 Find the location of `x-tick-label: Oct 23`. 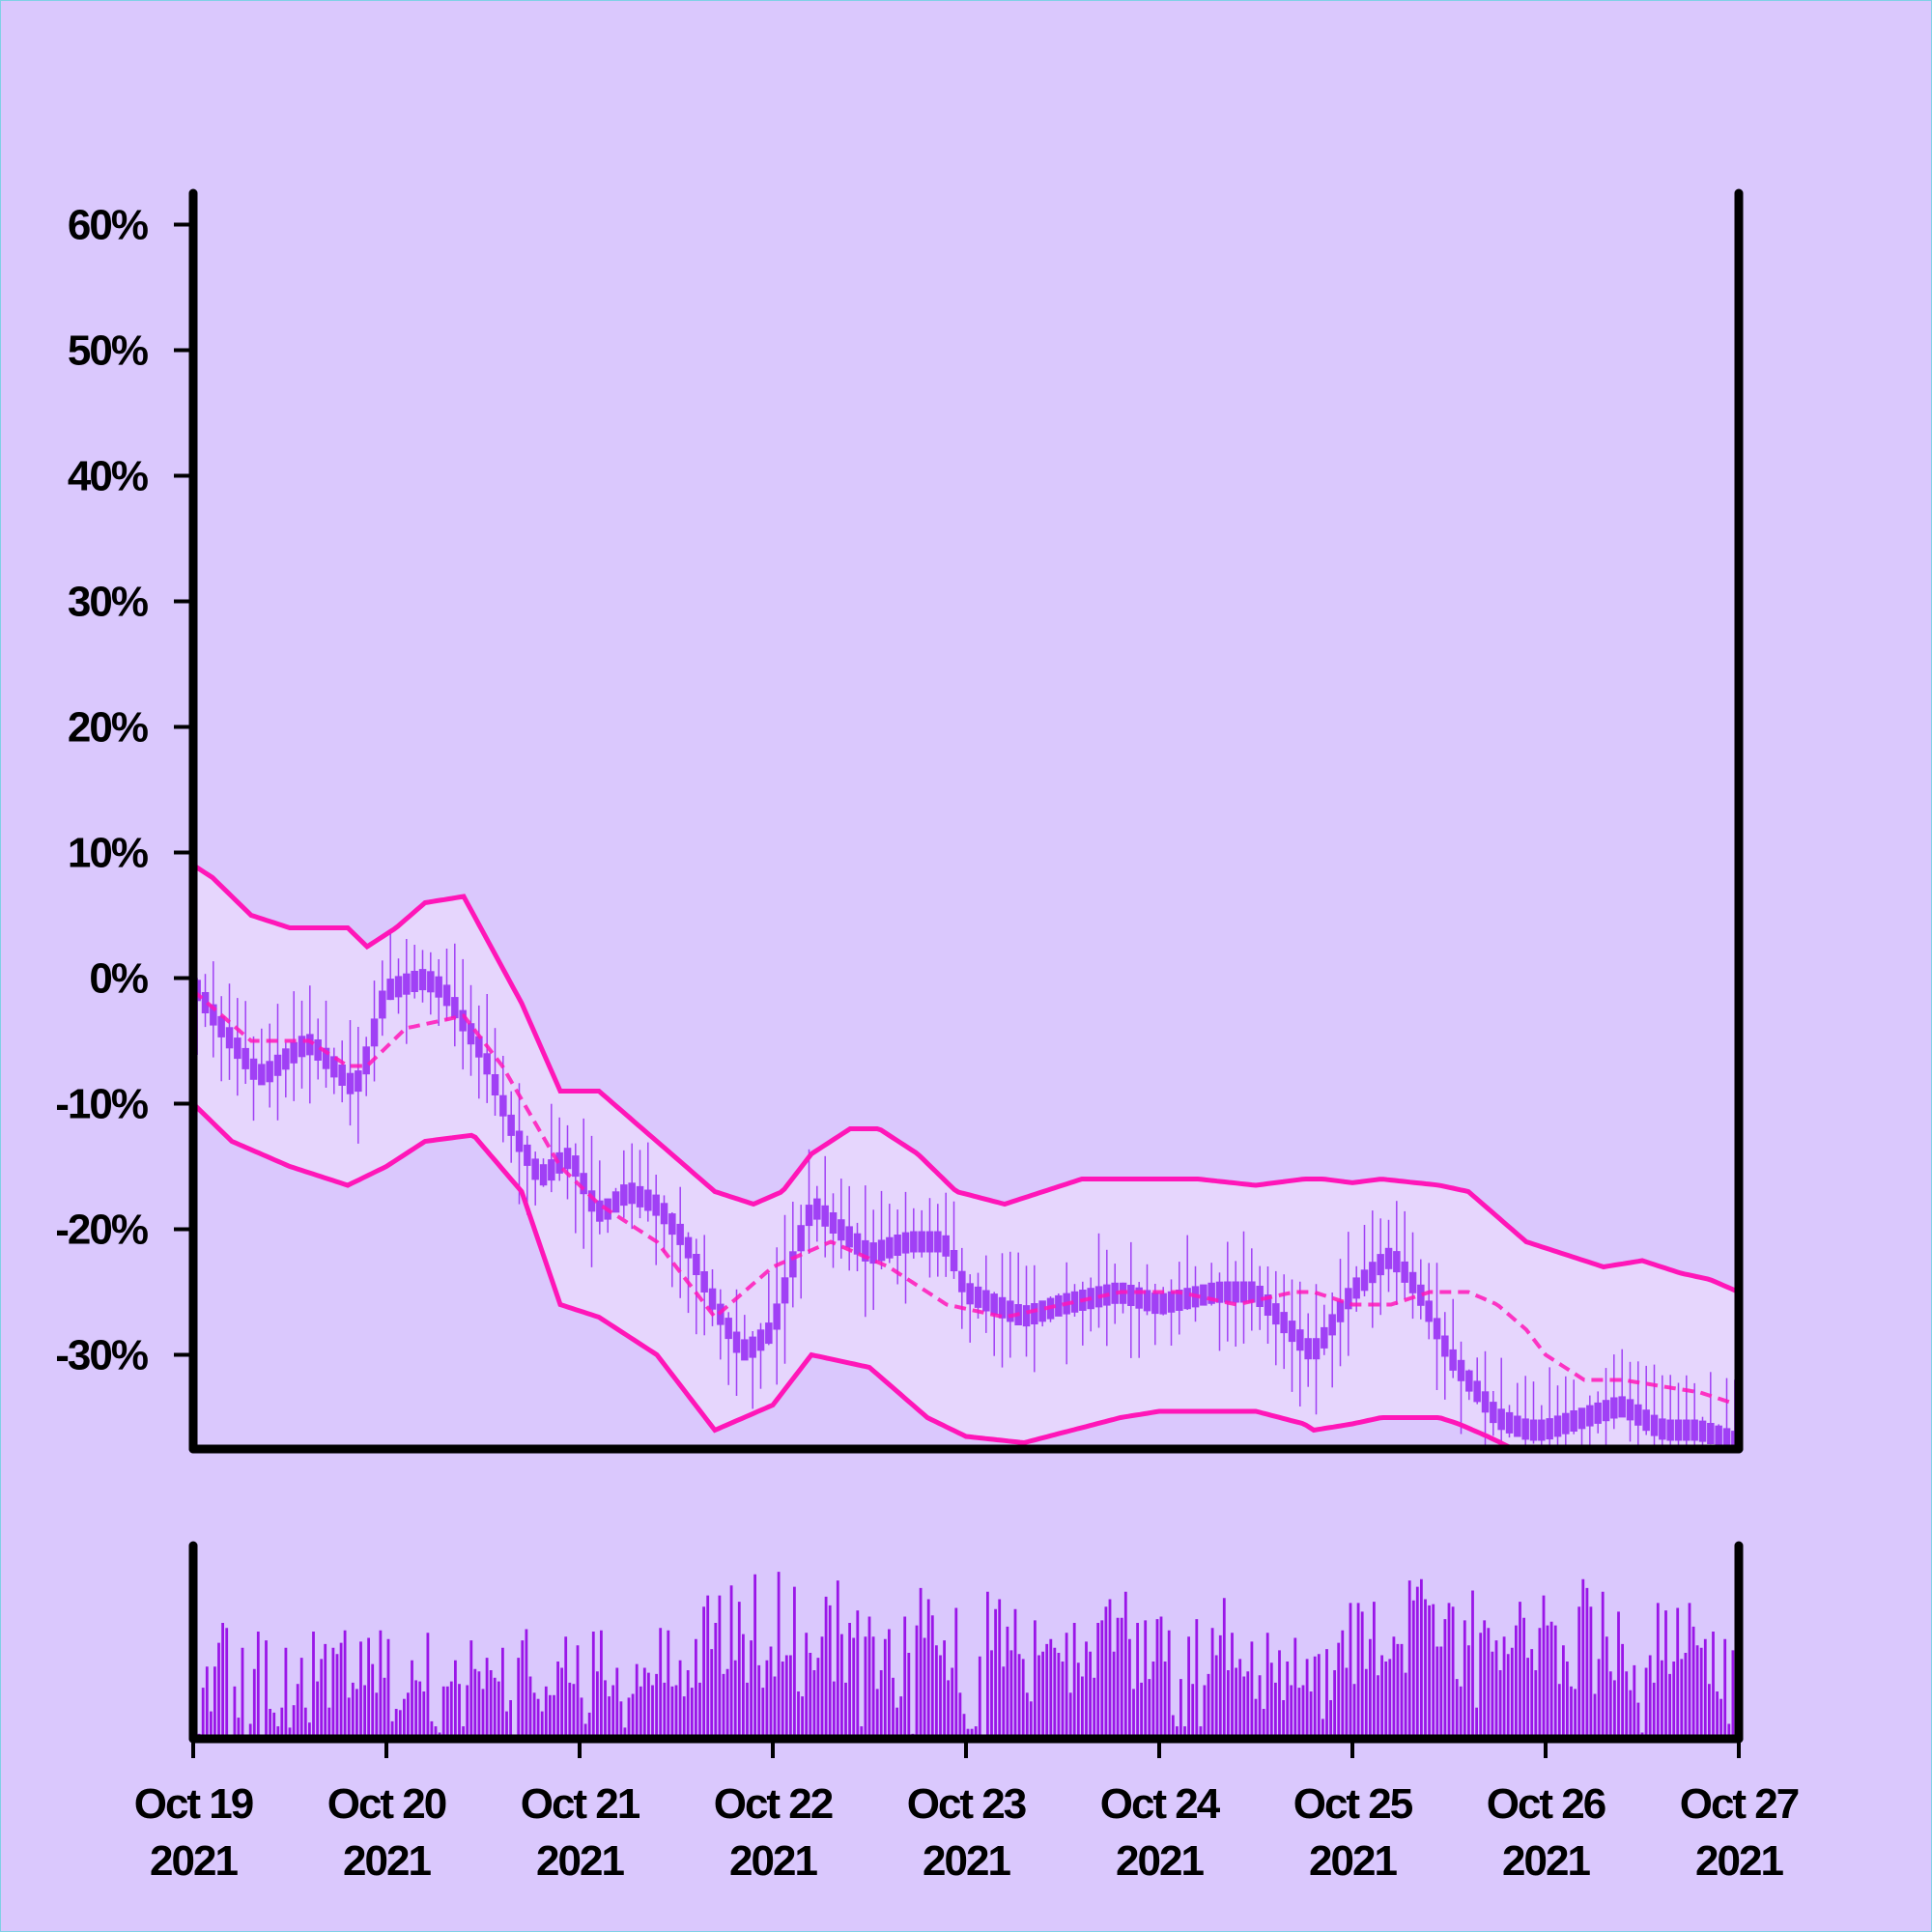

x-tick-label: Oct 23 is located at coordinates (966, 1804).